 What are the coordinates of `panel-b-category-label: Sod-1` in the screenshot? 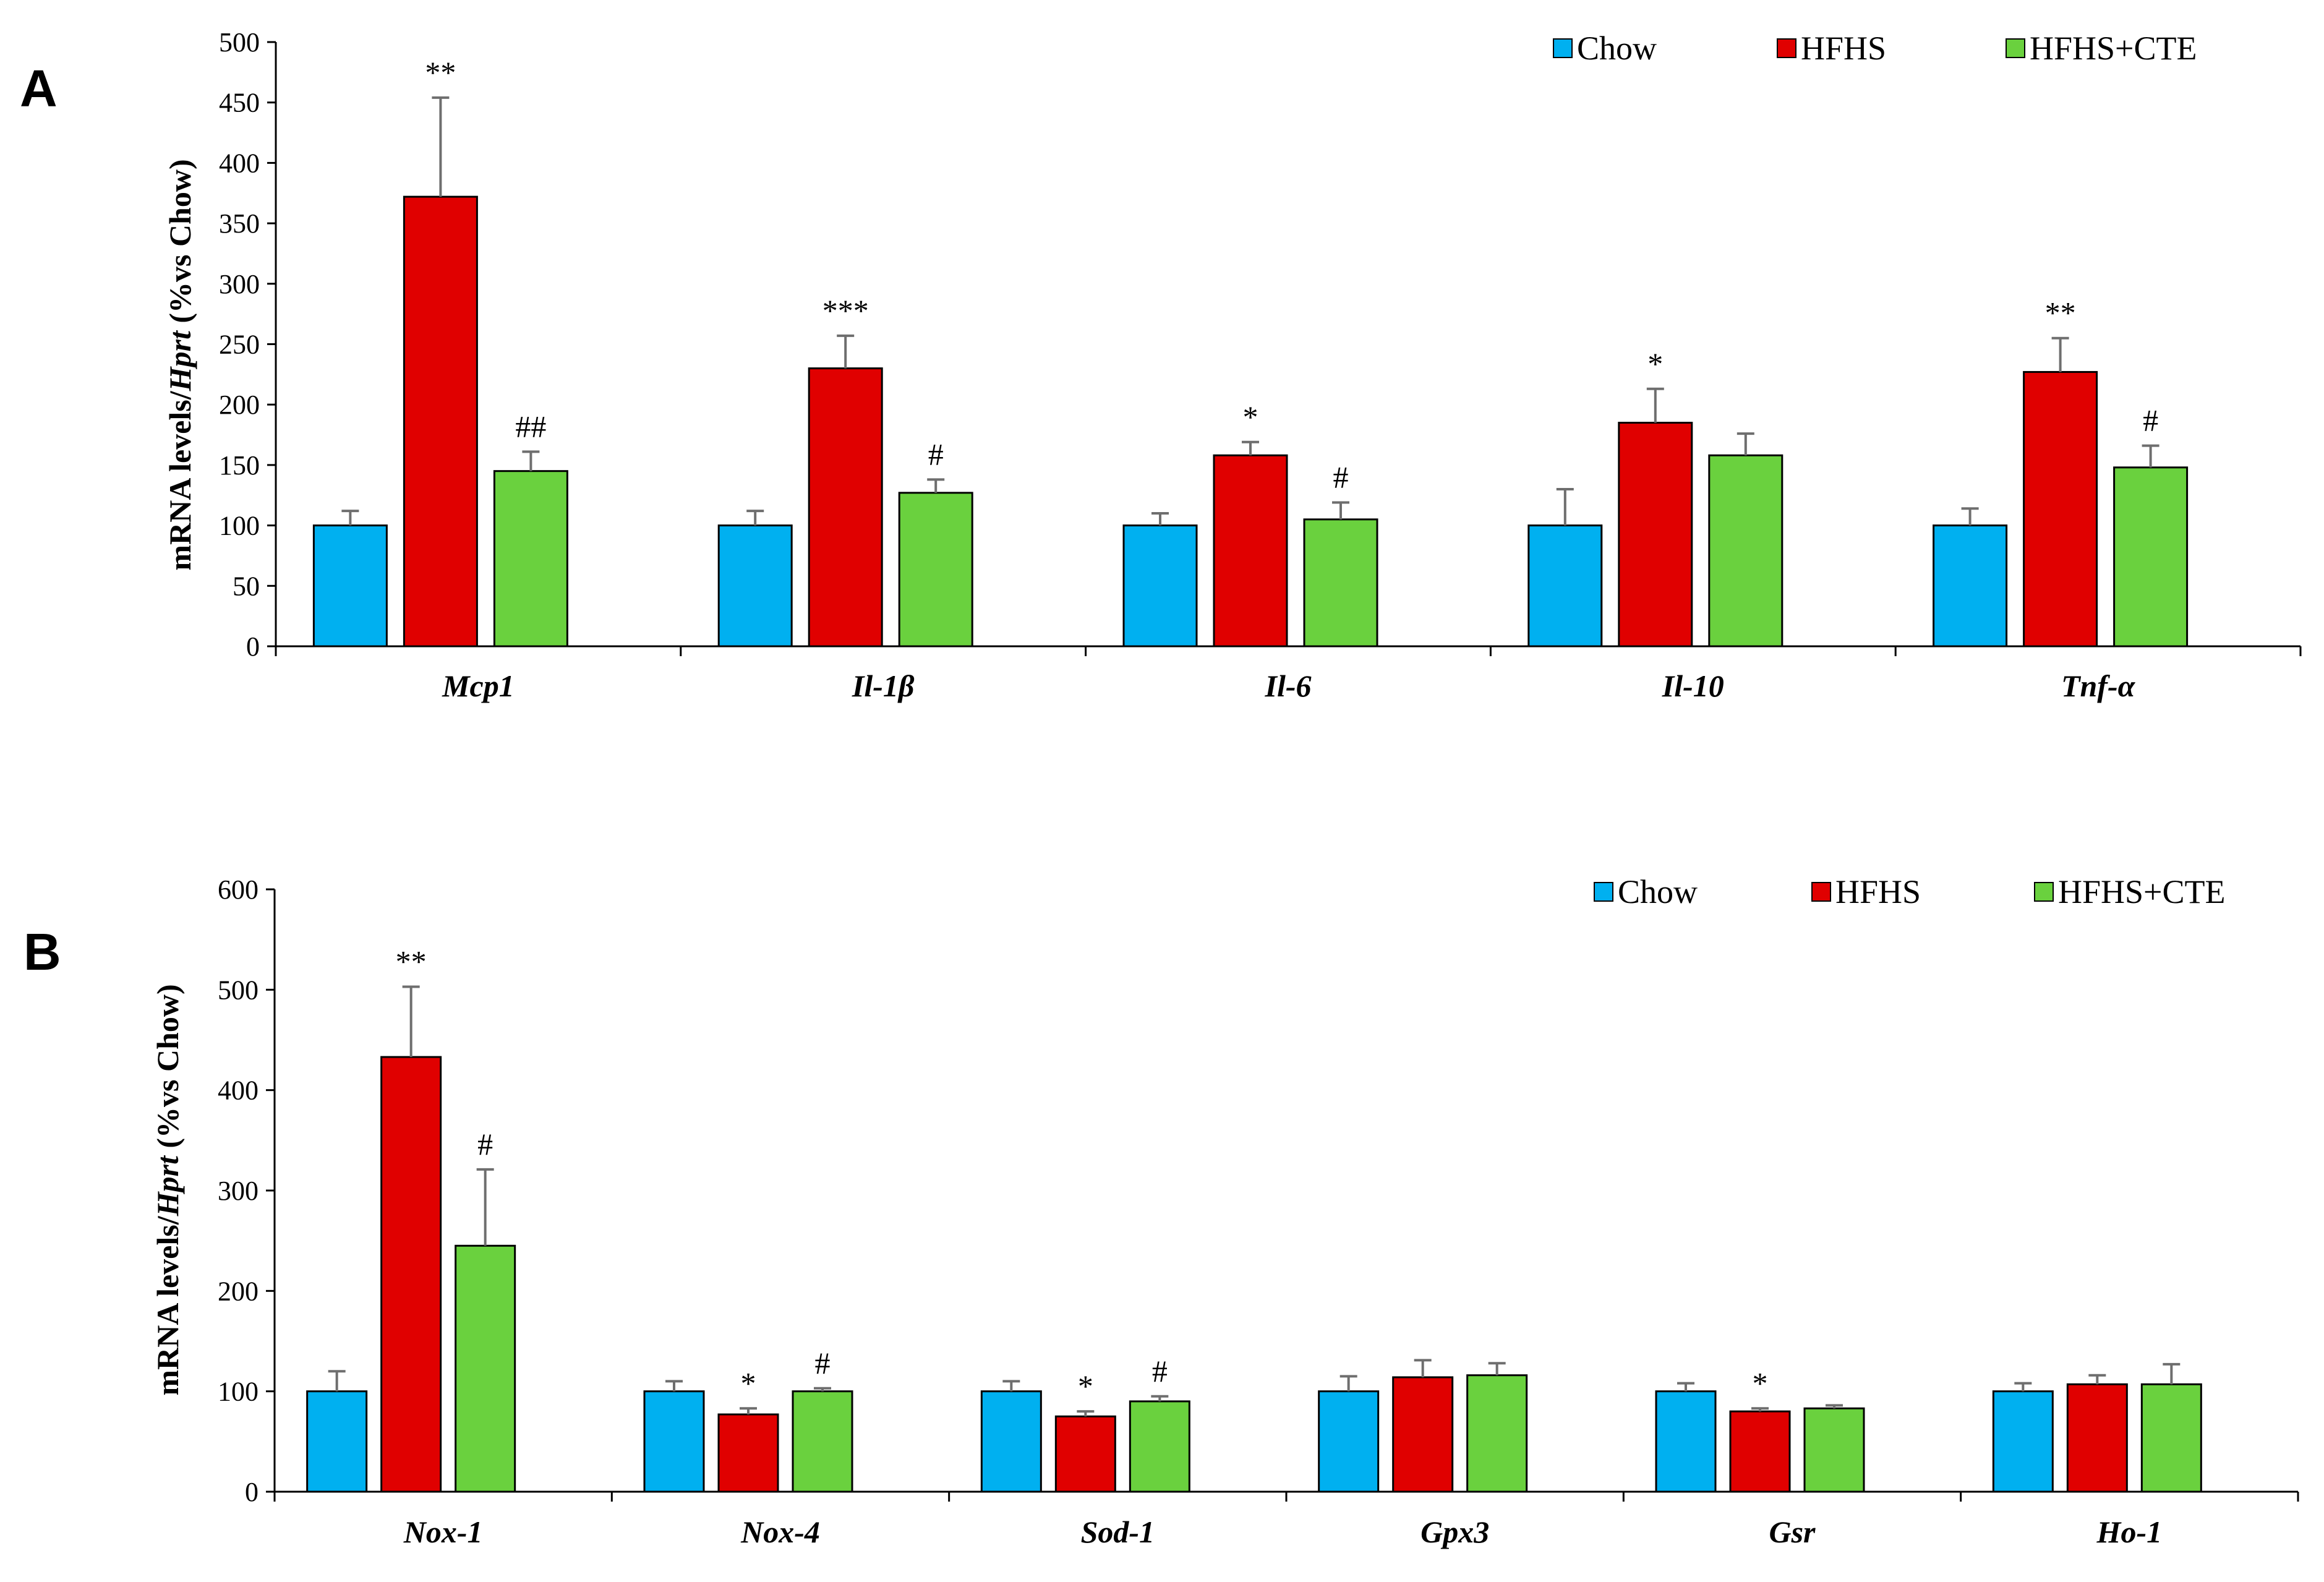 It's located at (1118, 1532).